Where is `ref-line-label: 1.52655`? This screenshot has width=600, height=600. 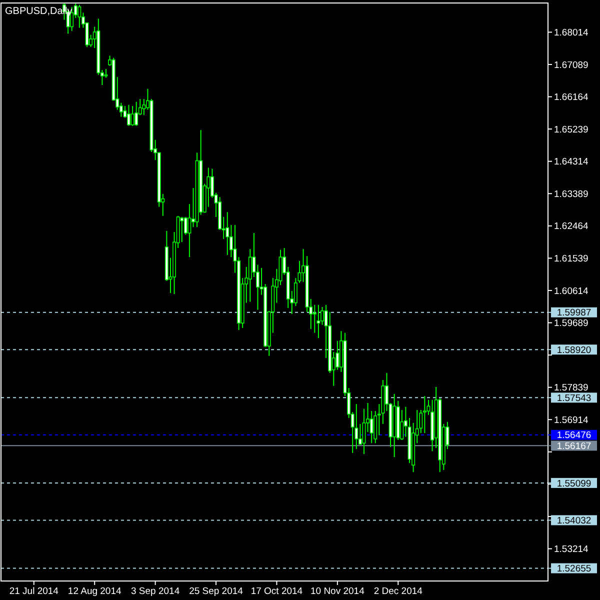 ref-line-label: 1.52655 is located at coordinates (574, 569).